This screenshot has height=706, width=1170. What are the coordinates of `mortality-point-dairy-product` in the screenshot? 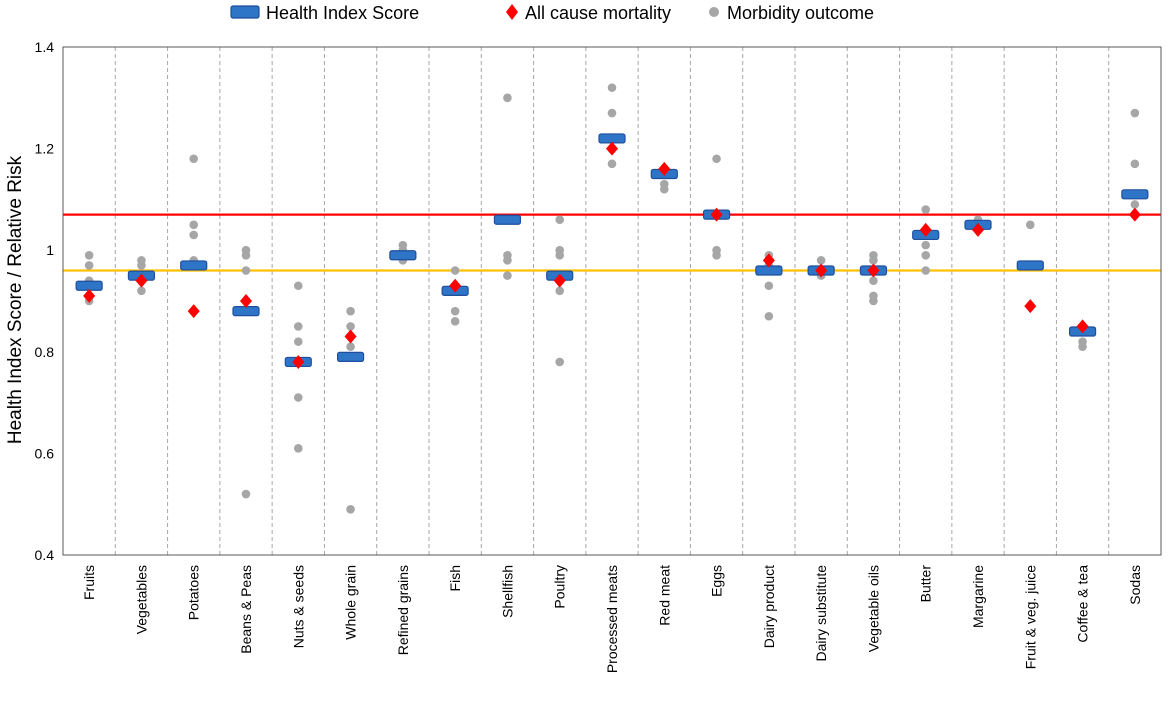 It's located at (768, 260).